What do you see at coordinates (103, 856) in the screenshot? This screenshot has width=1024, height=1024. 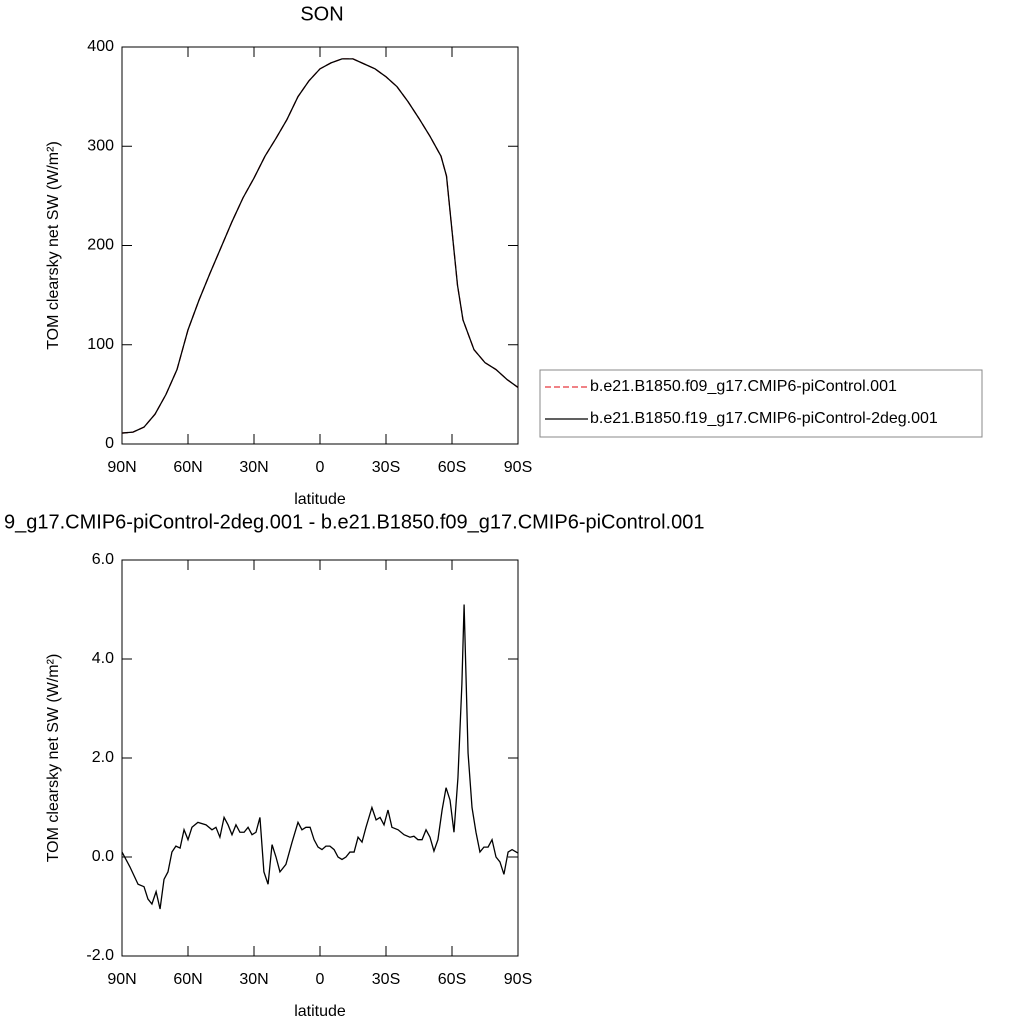 I see `y-tick-label: 0.0` at bounding box center [103, 856].